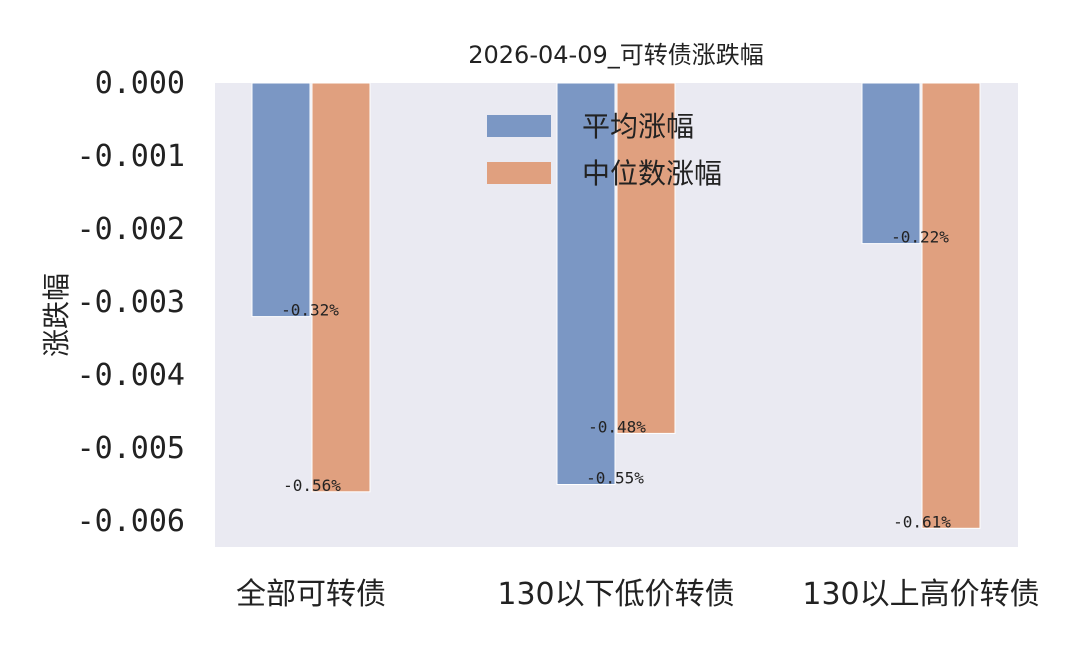  What do you see at coordinates (615, 594) in the screenshot?
I see `x-category-label: 130以下低价转债` at bounding box center [615, 594].